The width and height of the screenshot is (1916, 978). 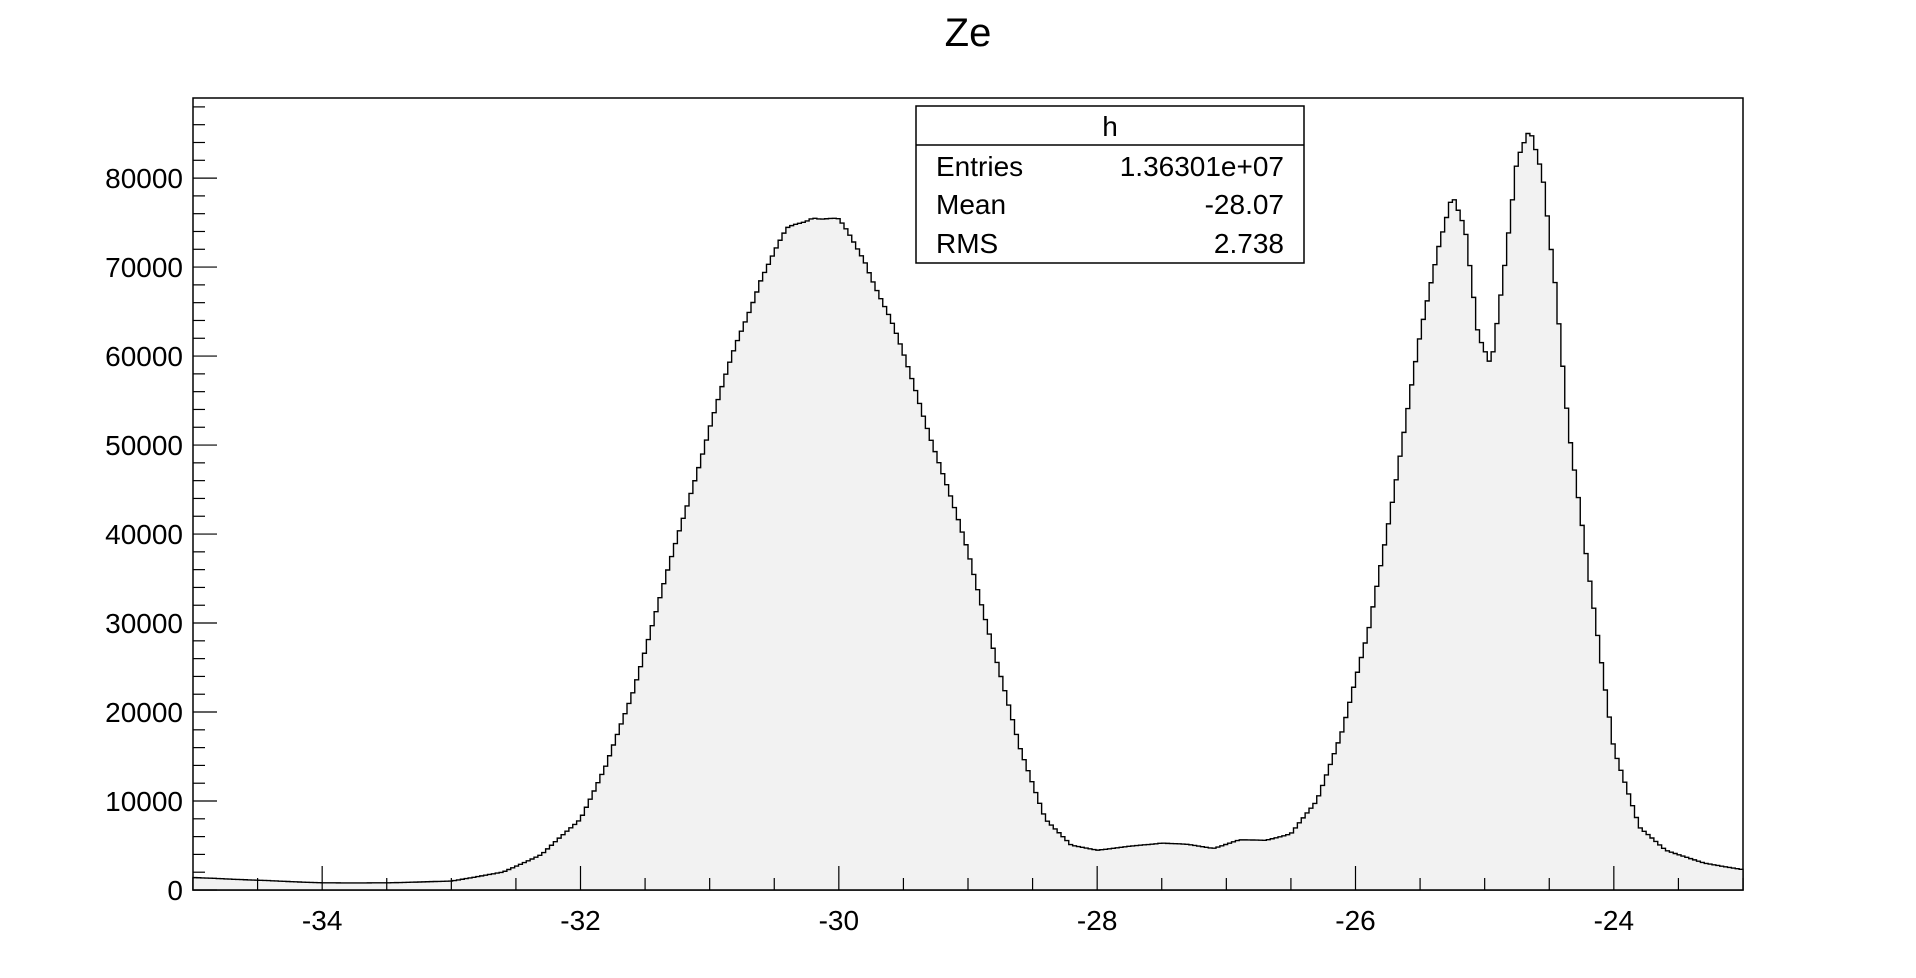 What do you see at coordinates (1097, 920) in the screenshot?
I see `x-tick-label: -28` at bounding box center [1097, 920].